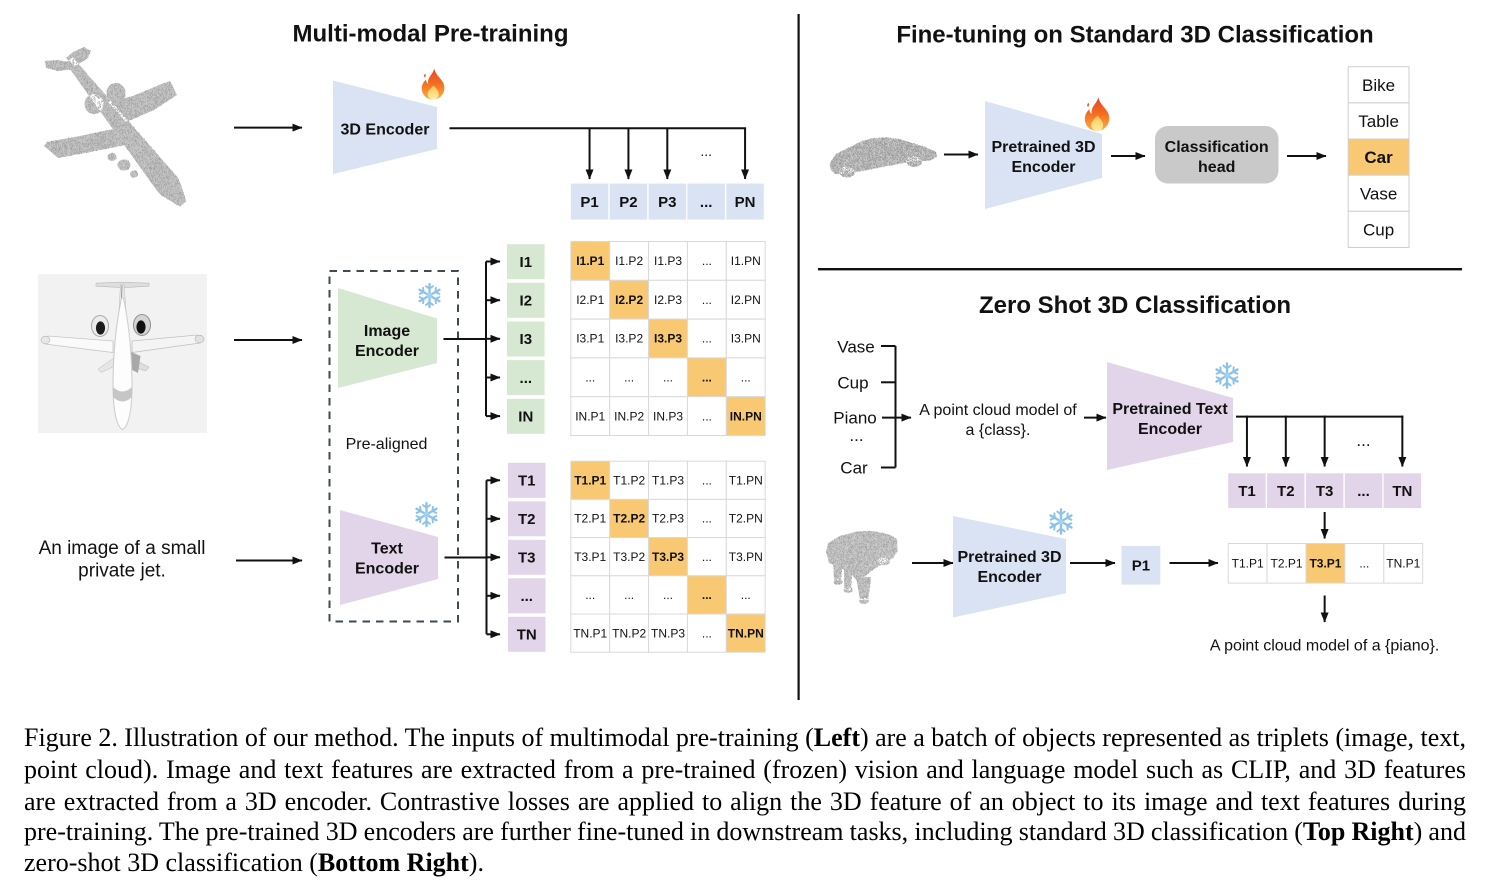  I want to click on svg-text: Image, so click(387, 331).